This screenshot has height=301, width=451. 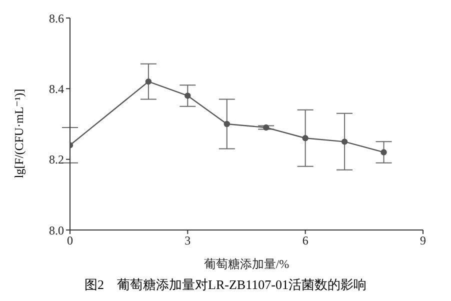 I want to click on x-tick-label: 9, so click(x=423, y=241).